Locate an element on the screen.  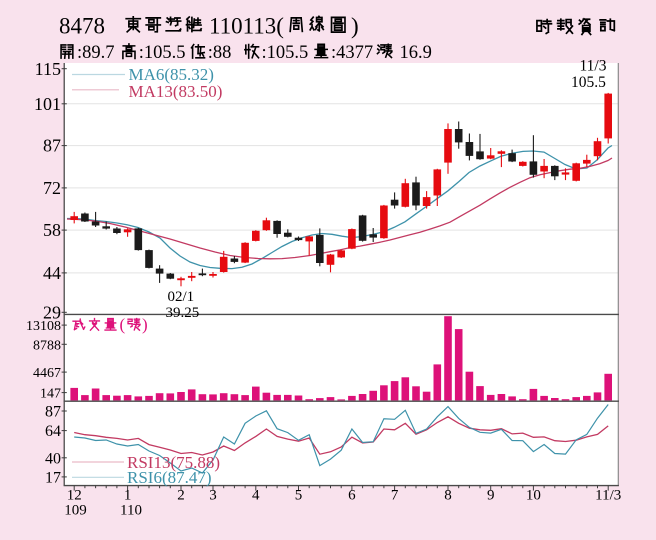
svg-text: RSI13(75.88) is located at coordinates (173, 462).